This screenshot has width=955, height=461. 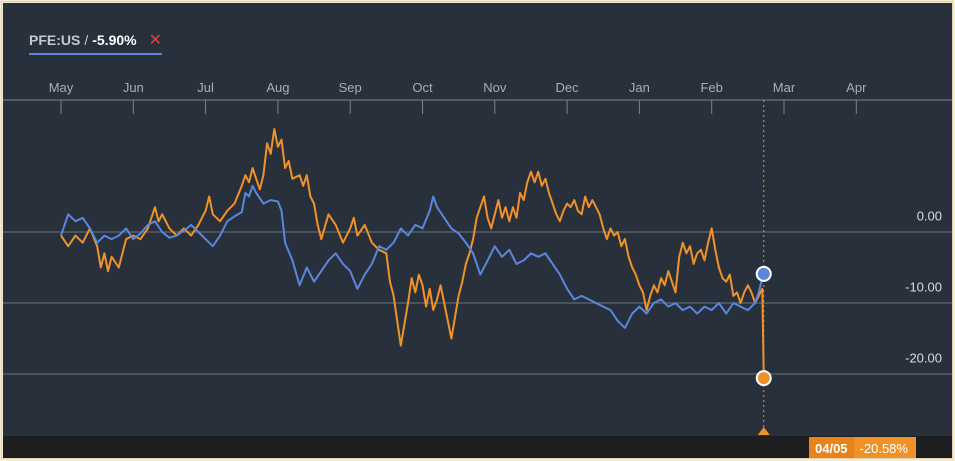 What do you see at coordinates (763, 378) in the screenshot?
I see `end-marker-comparison` at bounding box center [763, 378].